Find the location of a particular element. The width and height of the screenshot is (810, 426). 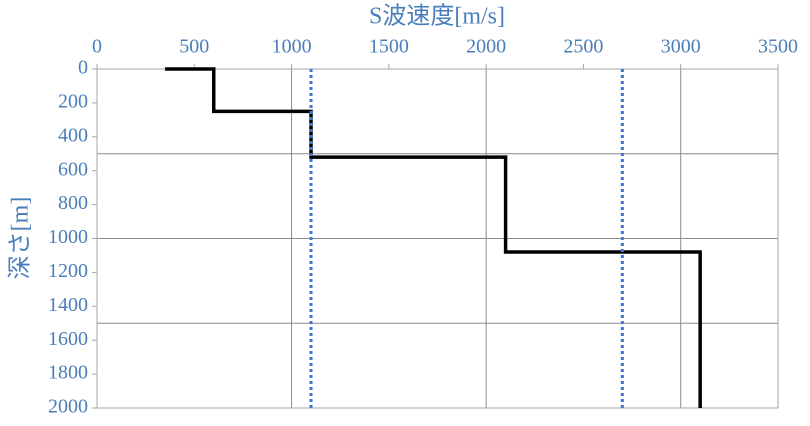

y-tick-label: 800 is located at coordinates (73, 203).